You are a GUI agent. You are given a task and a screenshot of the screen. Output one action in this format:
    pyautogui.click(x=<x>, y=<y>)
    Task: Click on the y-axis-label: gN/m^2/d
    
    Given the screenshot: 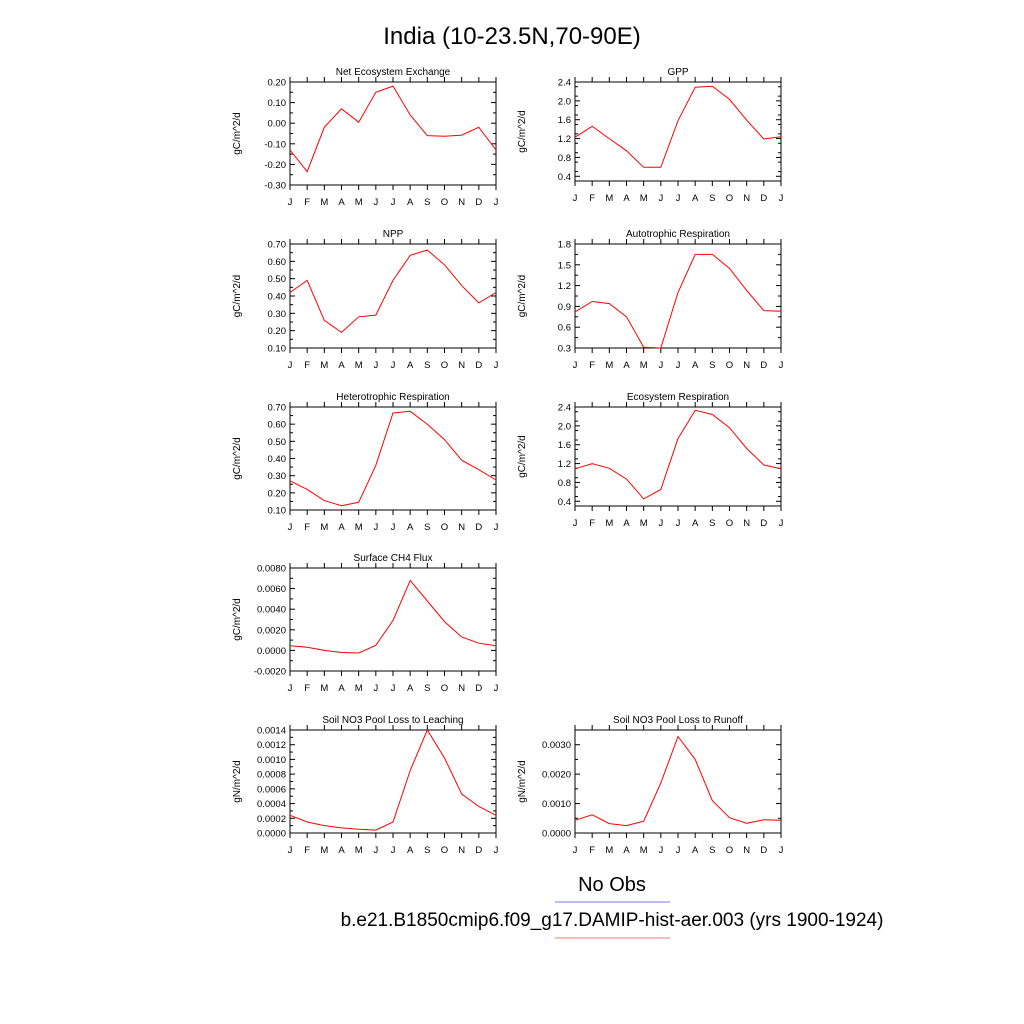 What is the action you would take?
    pyautogui.click(x=522, y=781)
    